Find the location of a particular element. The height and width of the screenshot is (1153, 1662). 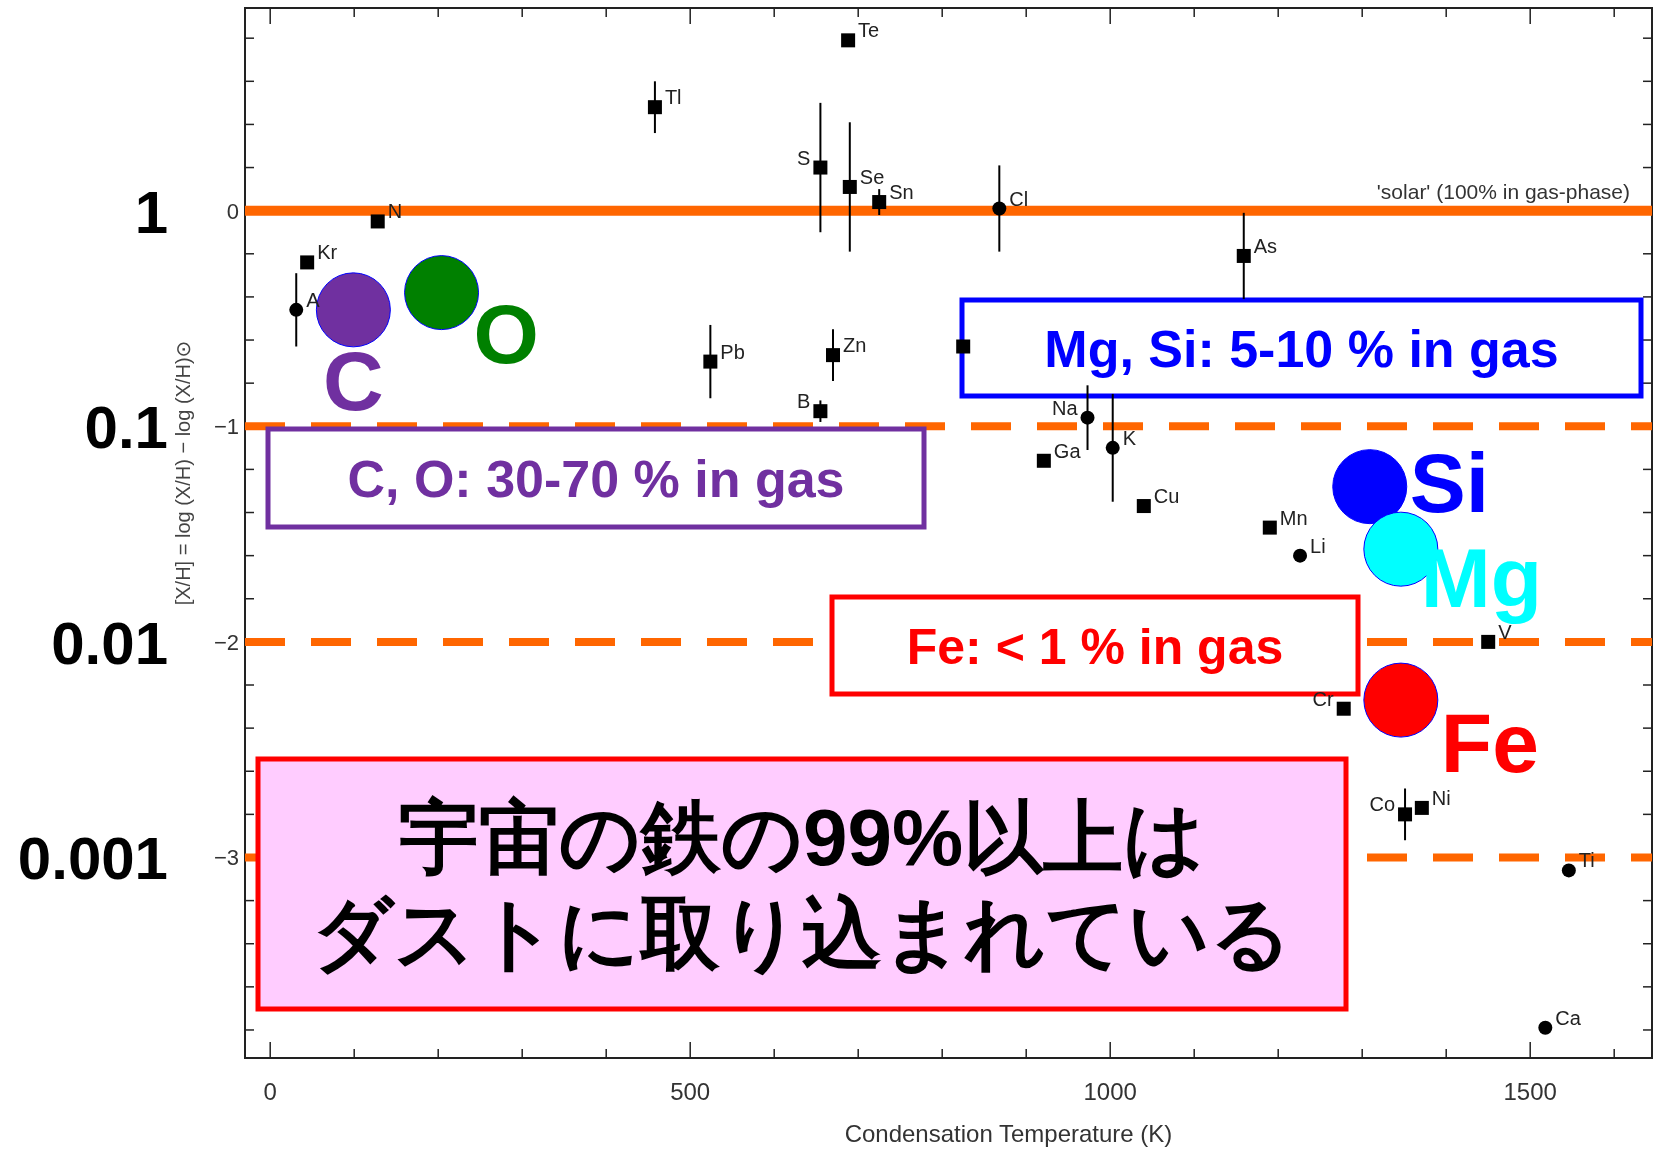

annotation: Te is located at coordinates (869, 30).